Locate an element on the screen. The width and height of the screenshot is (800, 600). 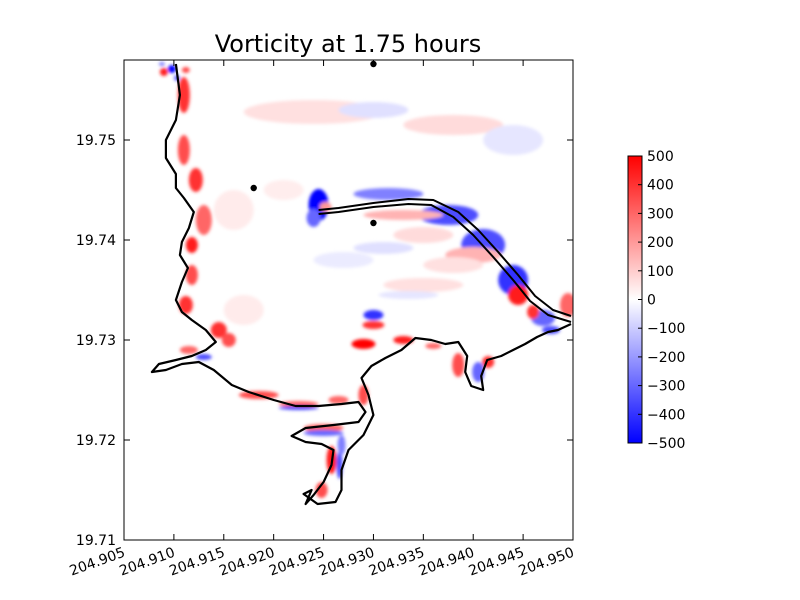
y-tick-label: 19.75 is located at coordinates (96, 141).